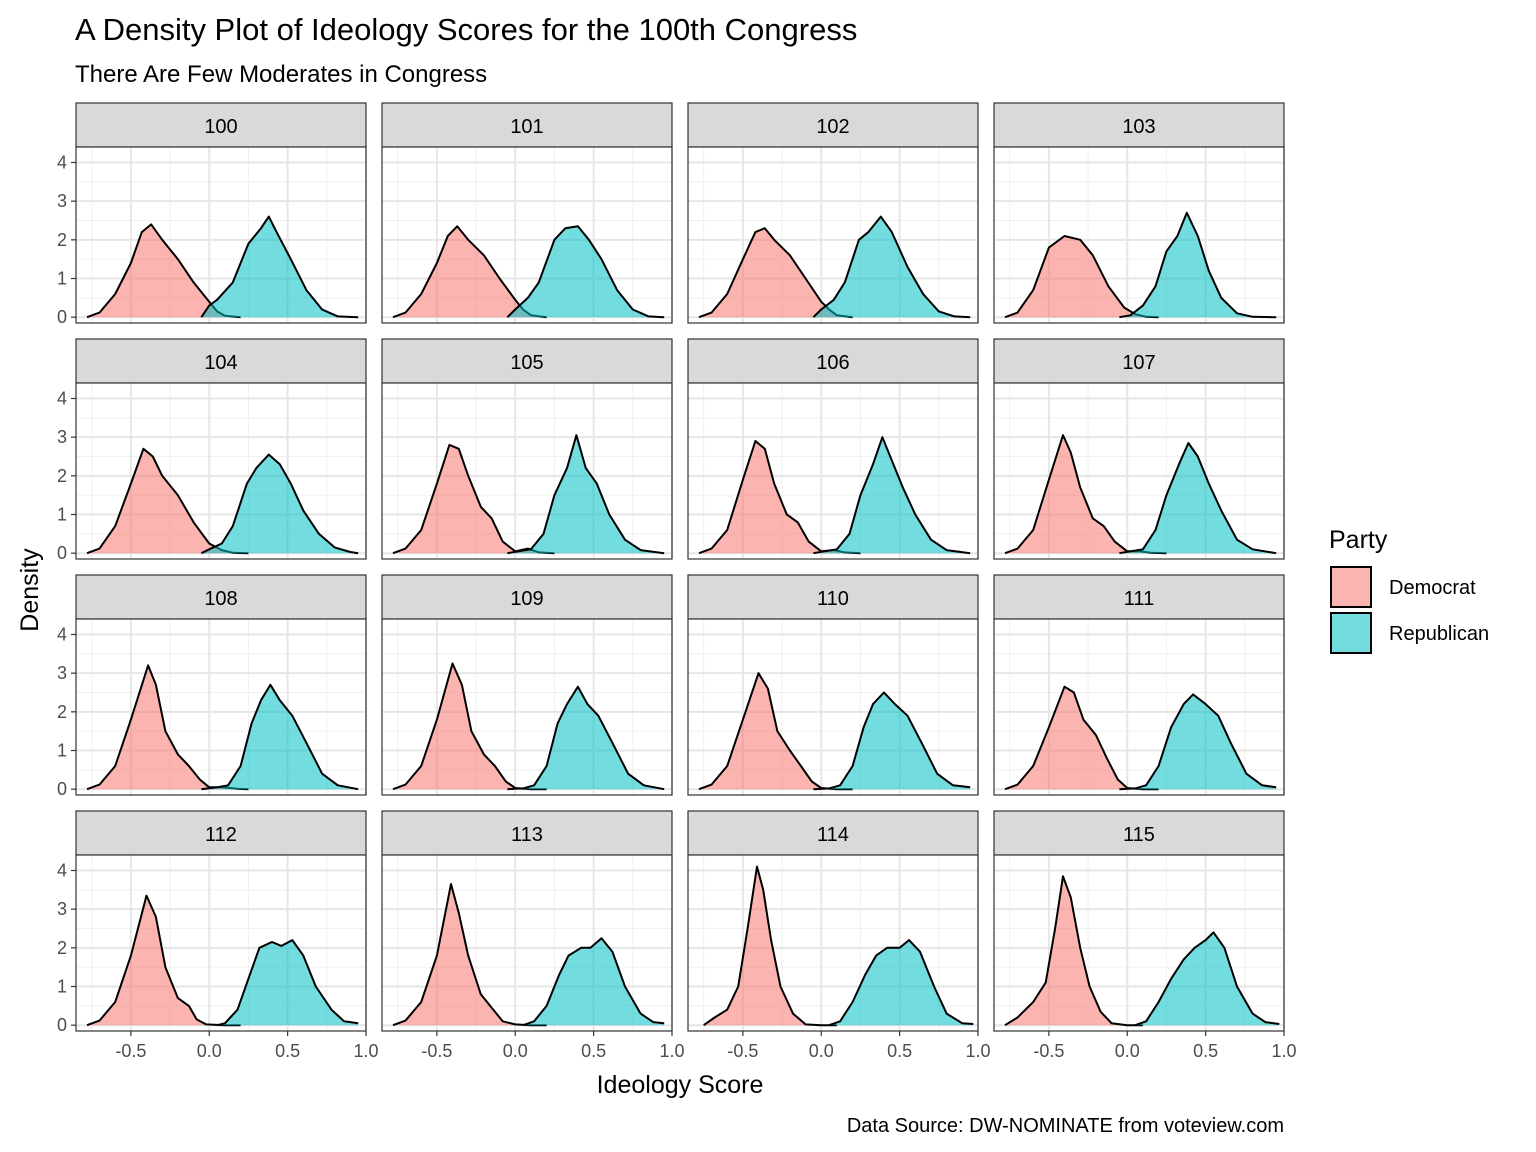 This screenshot has width=1536, height=1152. Describe the element at coordinates (1403, 587) in the screenshot. I see `legend-item-democrat: Democrat` at that location.